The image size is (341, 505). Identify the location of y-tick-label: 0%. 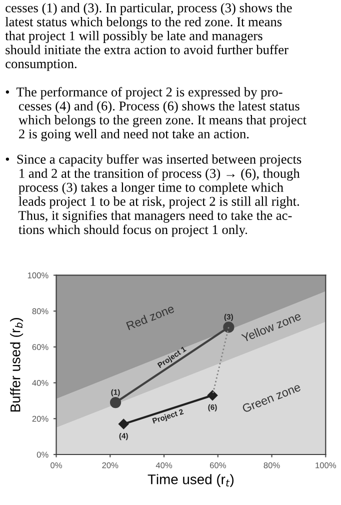
(42, 455).